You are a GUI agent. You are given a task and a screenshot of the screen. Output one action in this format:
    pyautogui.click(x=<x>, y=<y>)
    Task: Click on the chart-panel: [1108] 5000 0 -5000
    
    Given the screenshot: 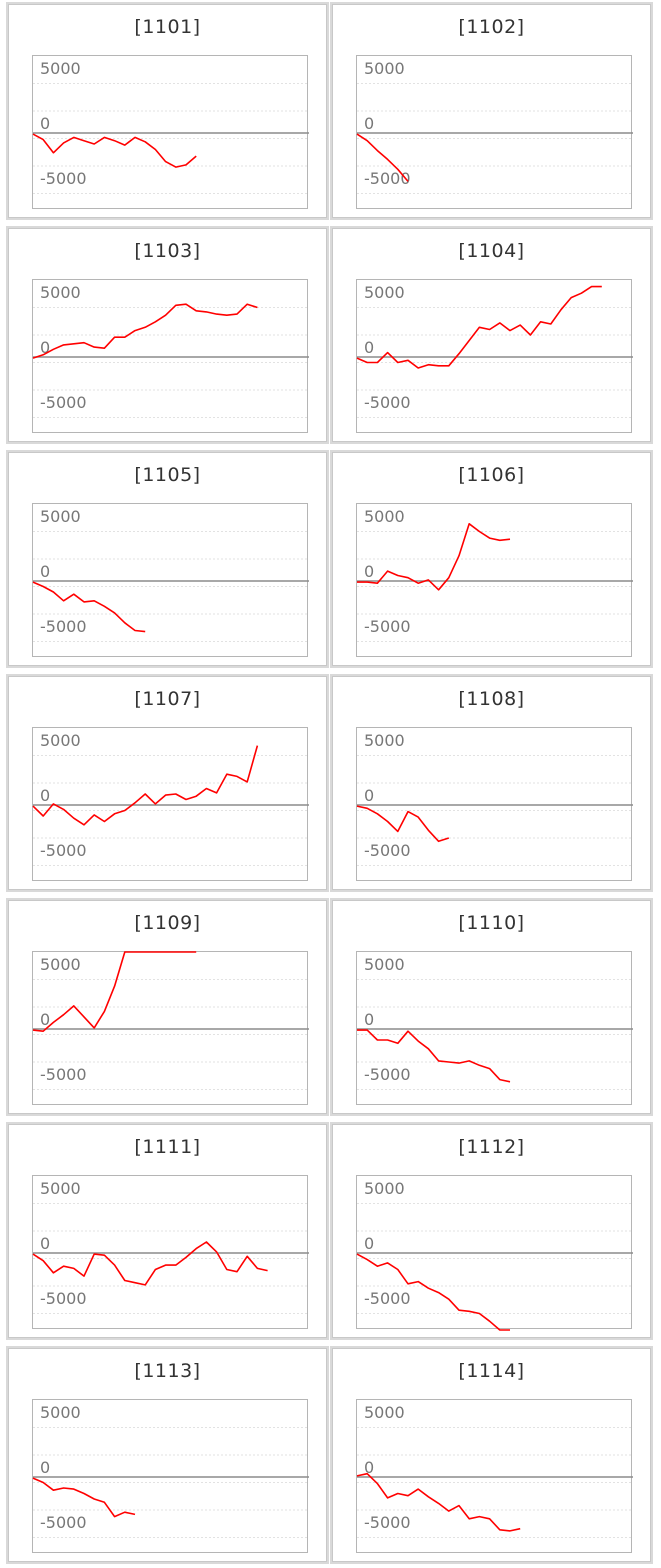 What is the action you would take?
    pyautogui.click(x=491, y=783)
    